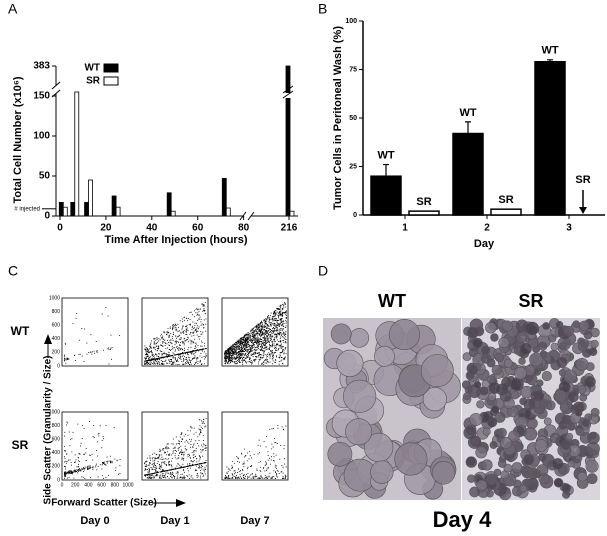  Describe the element at coordinates (111, 81) in the screenshot. I see `legend-swatch` at that location.